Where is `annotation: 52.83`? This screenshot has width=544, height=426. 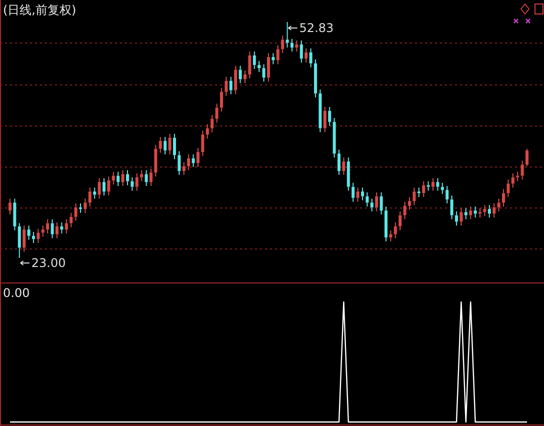 annotation: 52.83 is located at coordinates (316, 28).